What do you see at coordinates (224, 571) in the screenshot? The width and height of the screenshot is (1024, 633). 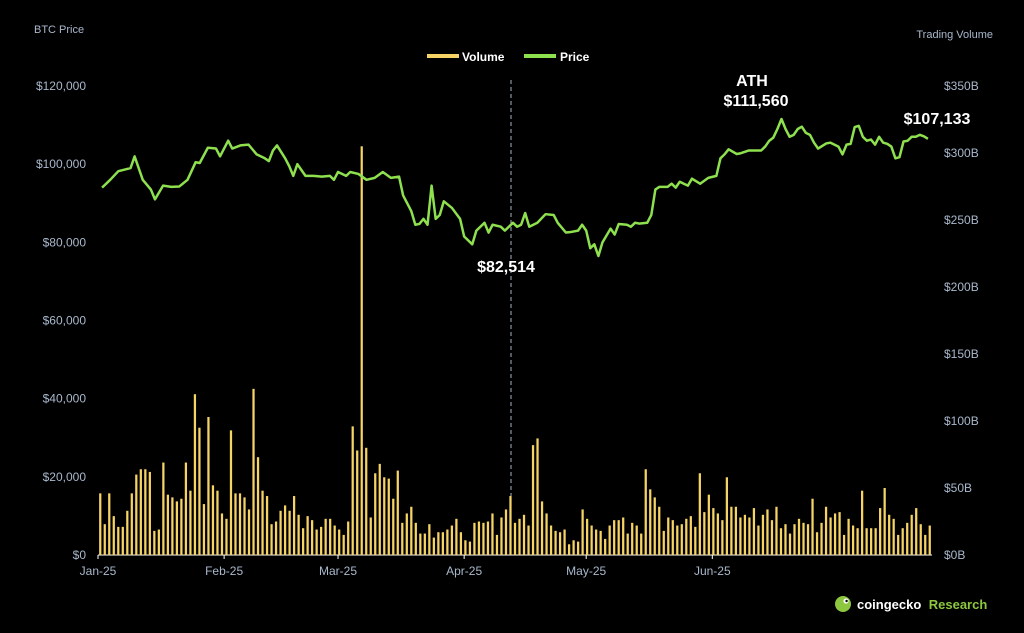 I see `x-tick-label: Feb-25` at bounding box center [224, 571].